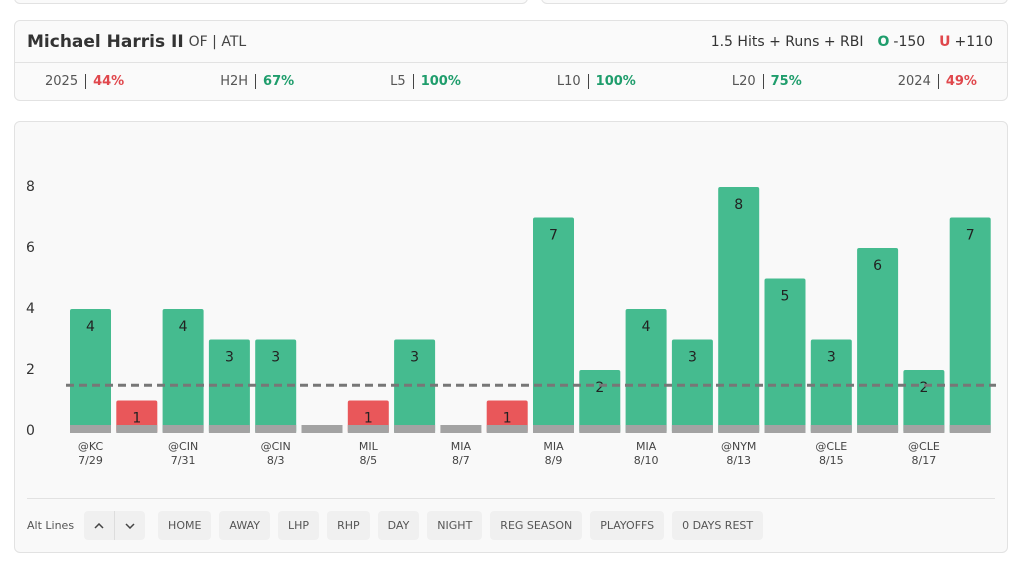 Image resolution: width=1024 pixels, height=566 pixels. Describe the element at coordinates (785, 297) in the screenshot. I see `bar-value-label: 5` at that location.